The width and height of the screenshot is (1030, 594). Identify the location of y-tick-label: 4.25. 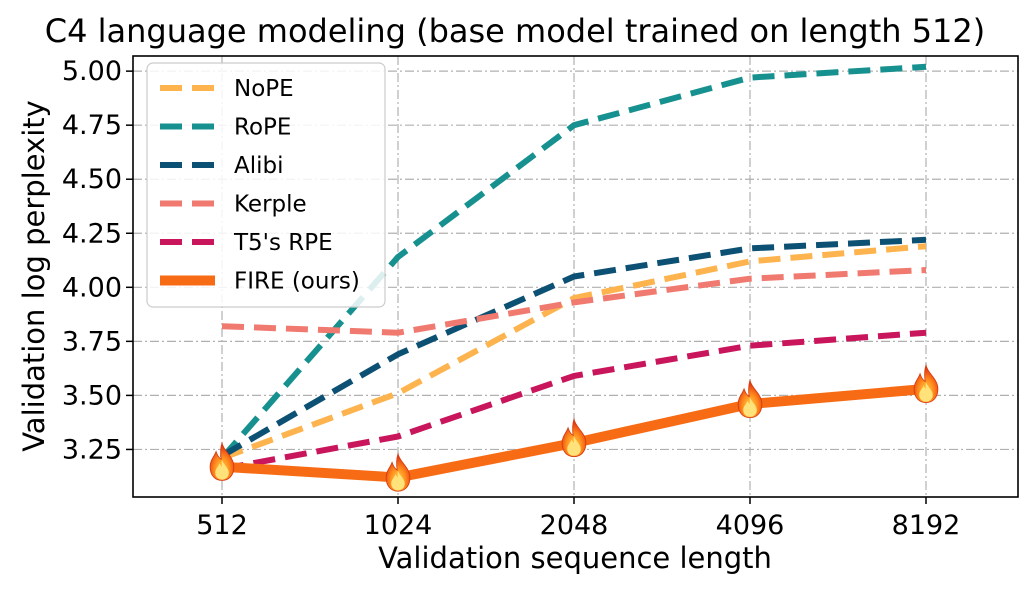
(92, 233).